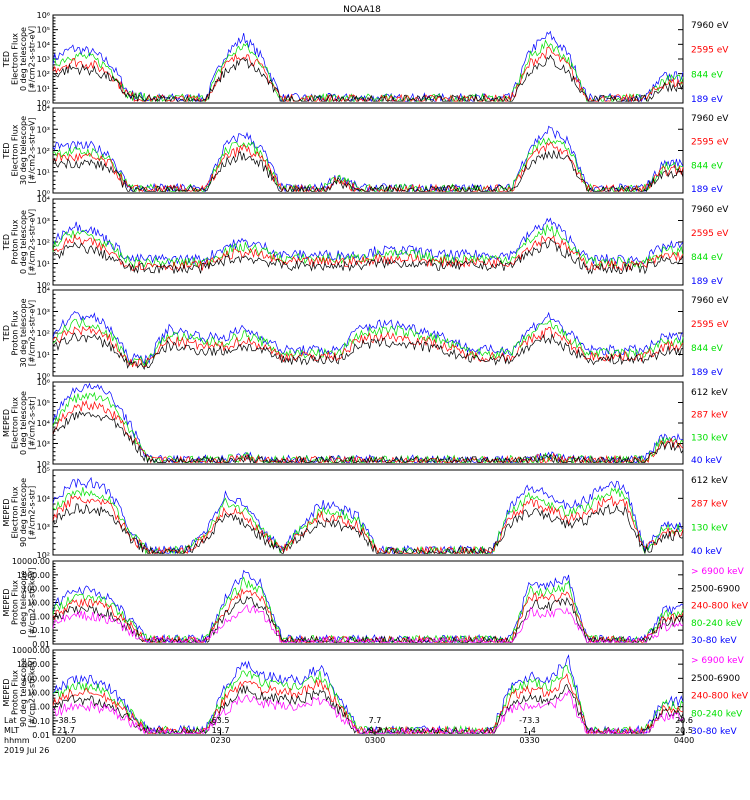 The width and height of the screenshot is (750, 800). What do you see at coordinates (17, 740) in the screenshot?
I see `x-row-label: hhmm` at bounding box center [17, 740].